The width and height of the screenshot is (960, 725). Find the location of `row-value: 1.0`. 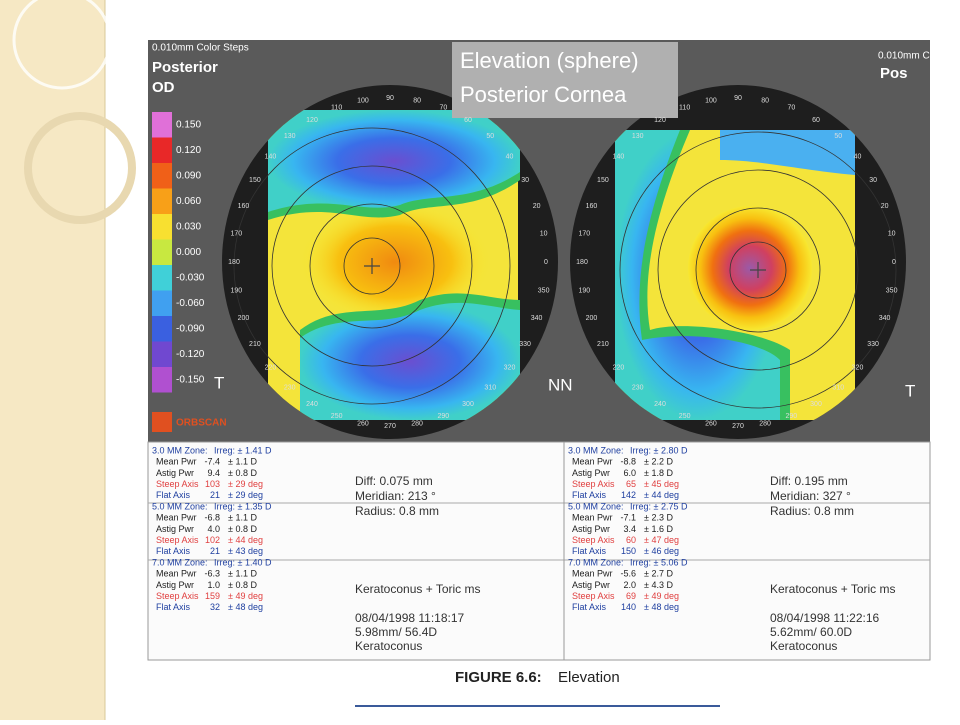

row-value: 1.0 is located at coordinates (213, 585).